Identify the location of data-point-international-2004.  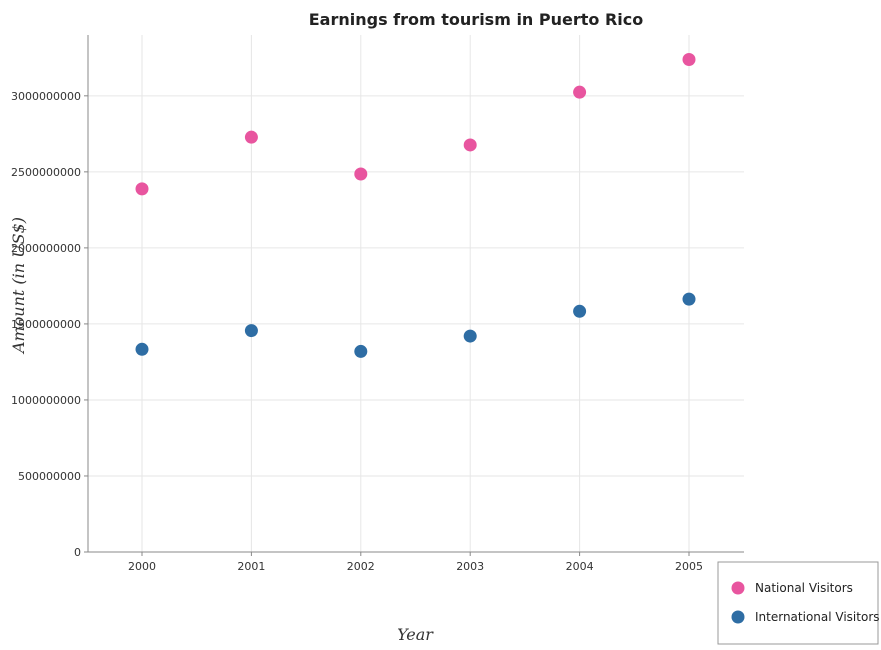
(580, 311).